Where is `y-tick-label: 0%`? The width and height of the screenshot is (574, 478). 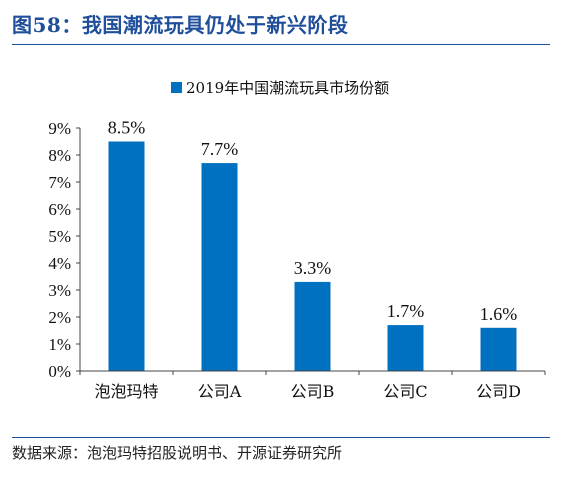 y-tick-label: 0% is located at coordinates (59, 371).